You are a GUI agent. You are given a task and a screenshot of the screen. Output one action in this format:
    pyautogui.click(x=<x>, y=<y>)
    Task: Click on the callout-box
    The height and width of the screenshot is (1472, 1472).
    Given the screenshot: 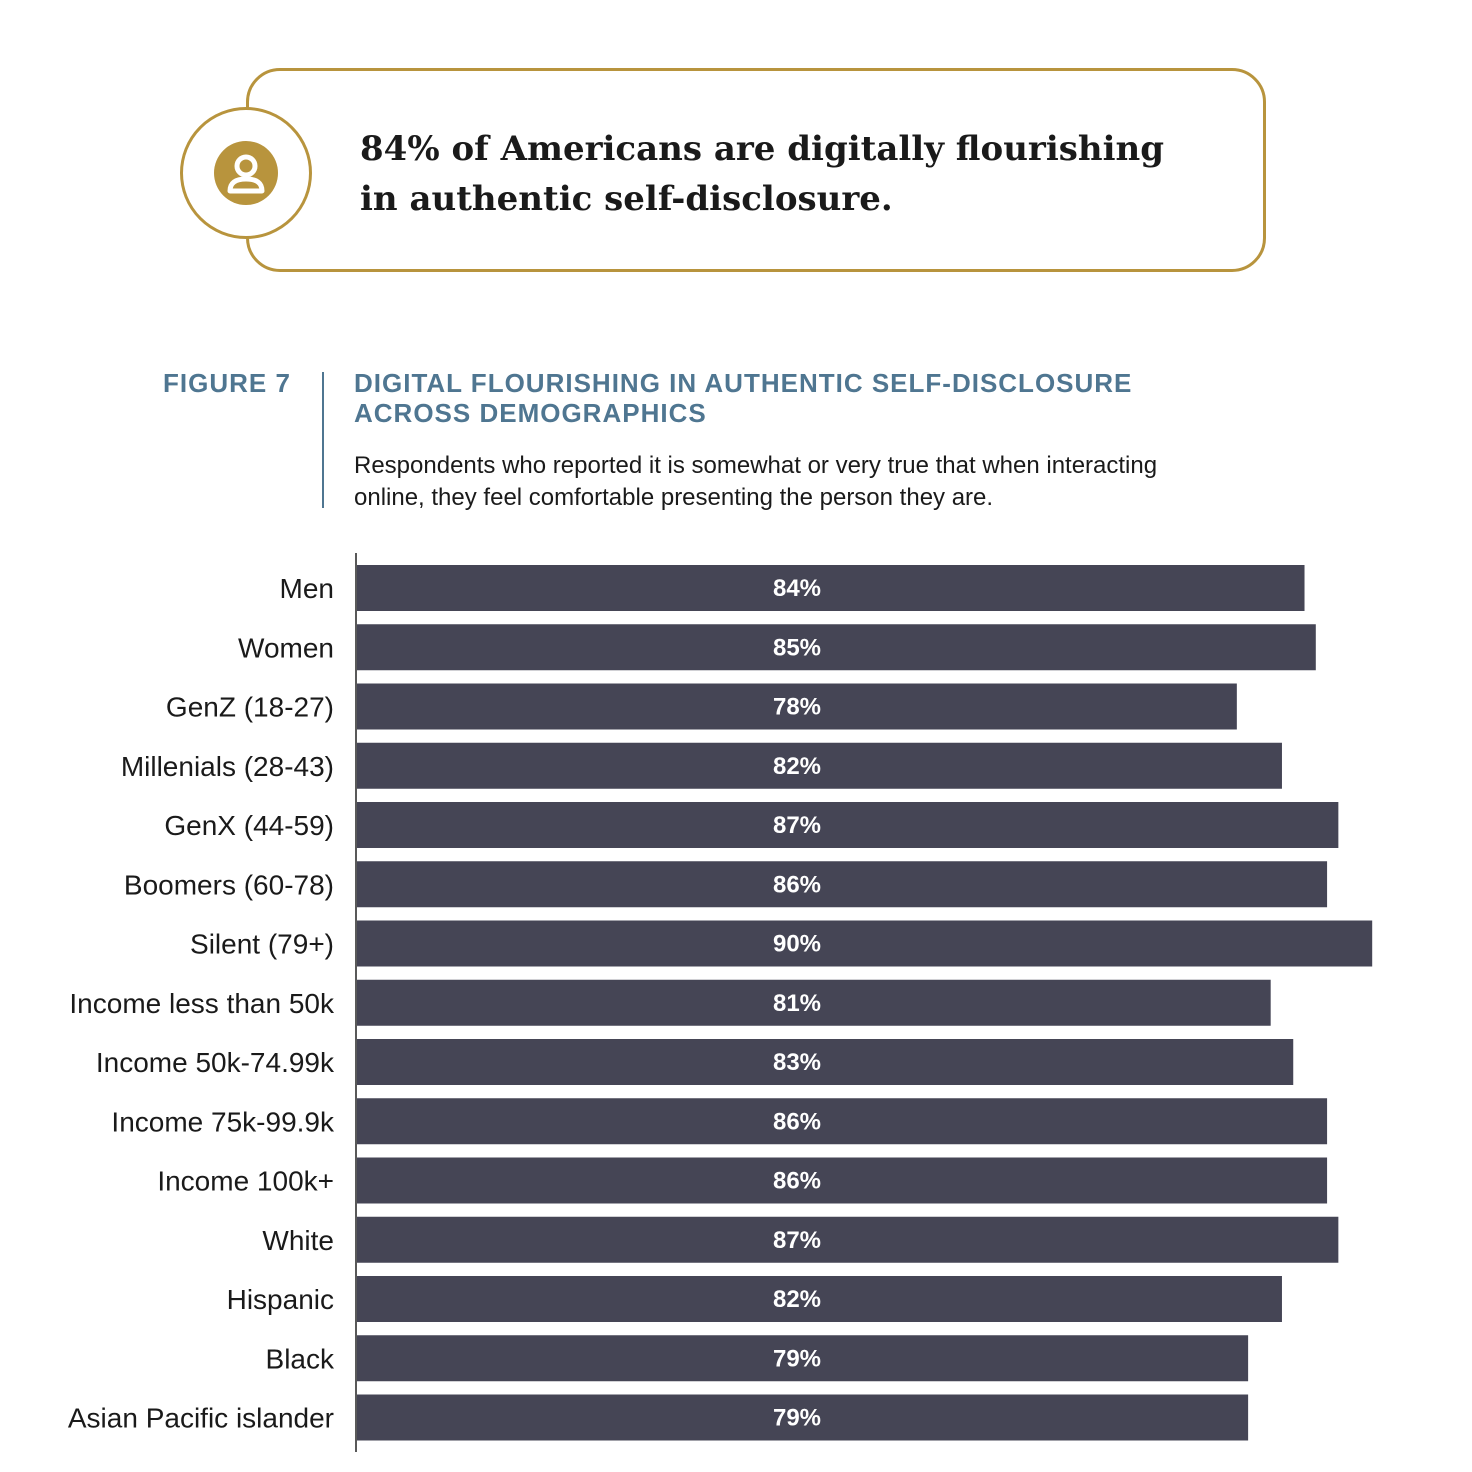 What is the action you would take?
    pyautogui.click(x=756, y=170)
    